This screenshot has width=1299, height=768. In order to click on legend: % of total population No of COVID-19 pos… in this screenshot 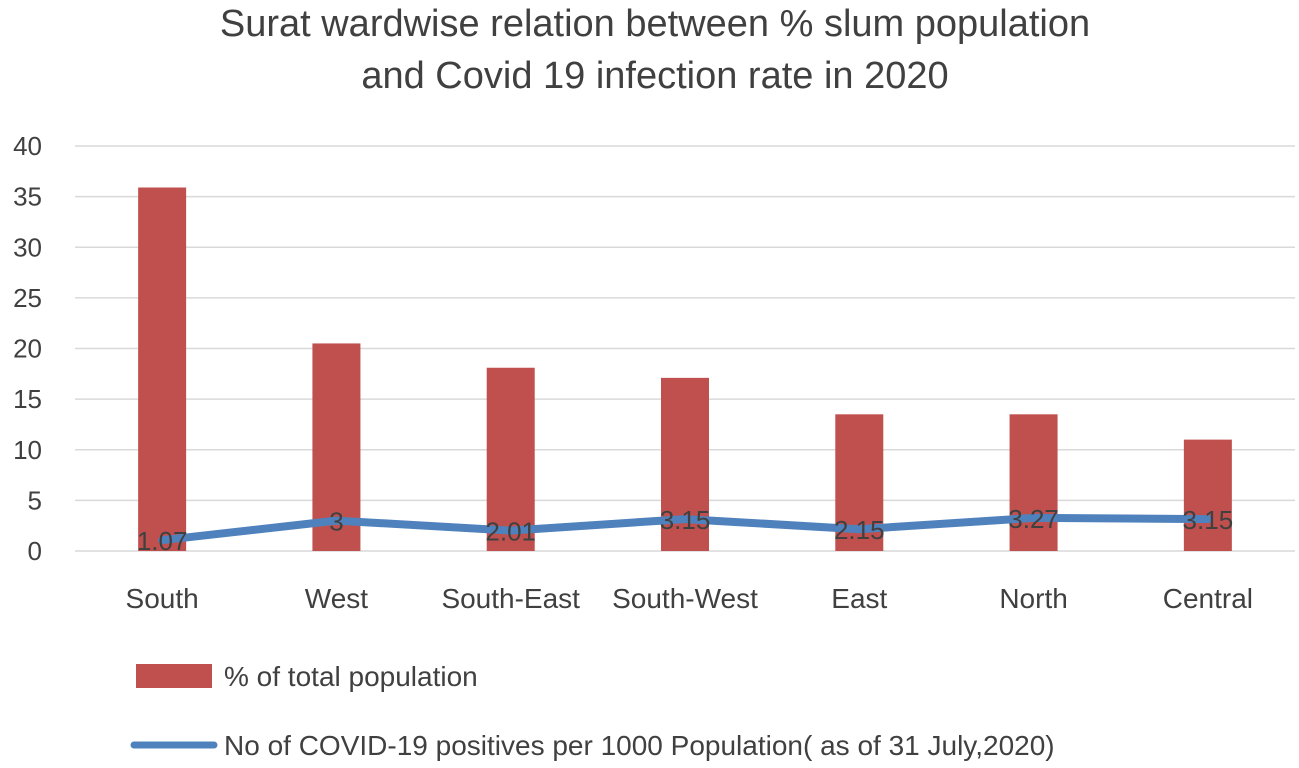, I will do `click(592, 711)`.